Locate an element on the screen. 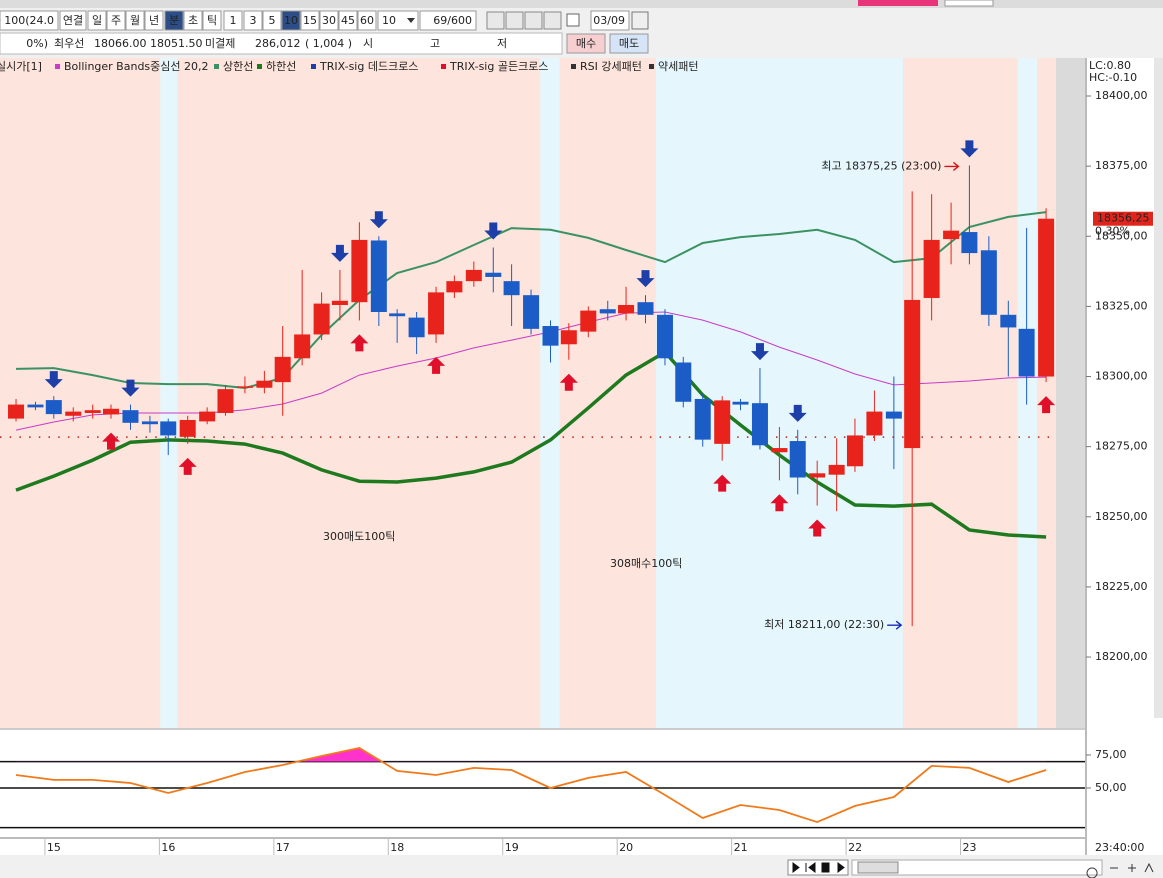  toolbar-label: 년 is located at coordinates (154, 20).